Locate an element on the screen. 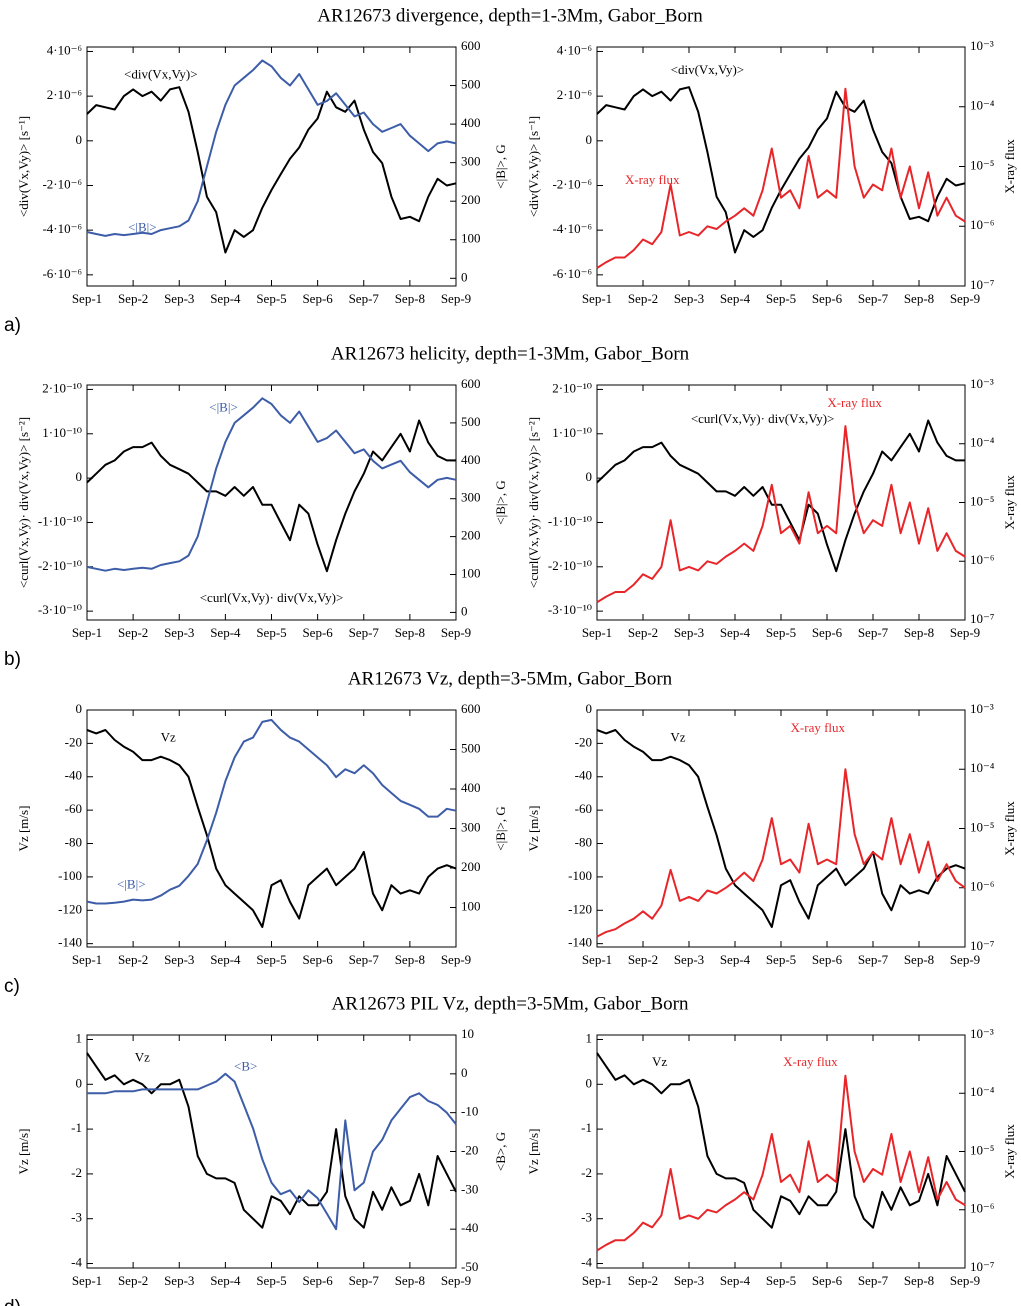 The width and height of the screenshot is (1021, 1306). series-label: <B> is located at coordinates (245, 1066).